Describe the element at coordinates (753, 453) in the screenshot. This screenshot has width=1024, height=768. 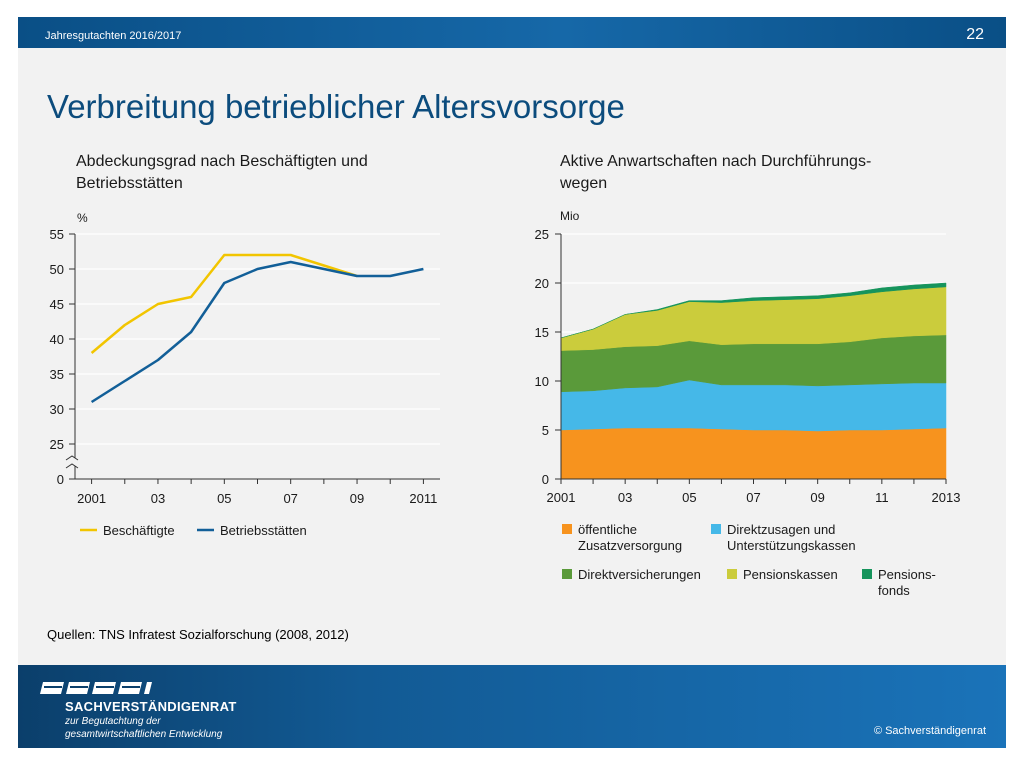
I see `area-öffentliche Zusatzversorgung` at that location.